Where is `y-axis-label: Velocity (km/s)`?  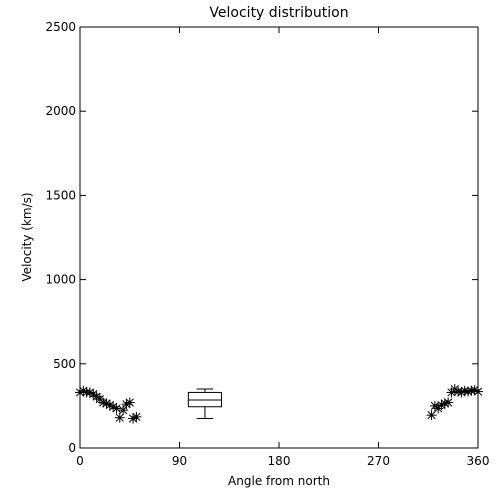 y-axis-label: Velocity (km/s) is located at coordinates (27, 236).